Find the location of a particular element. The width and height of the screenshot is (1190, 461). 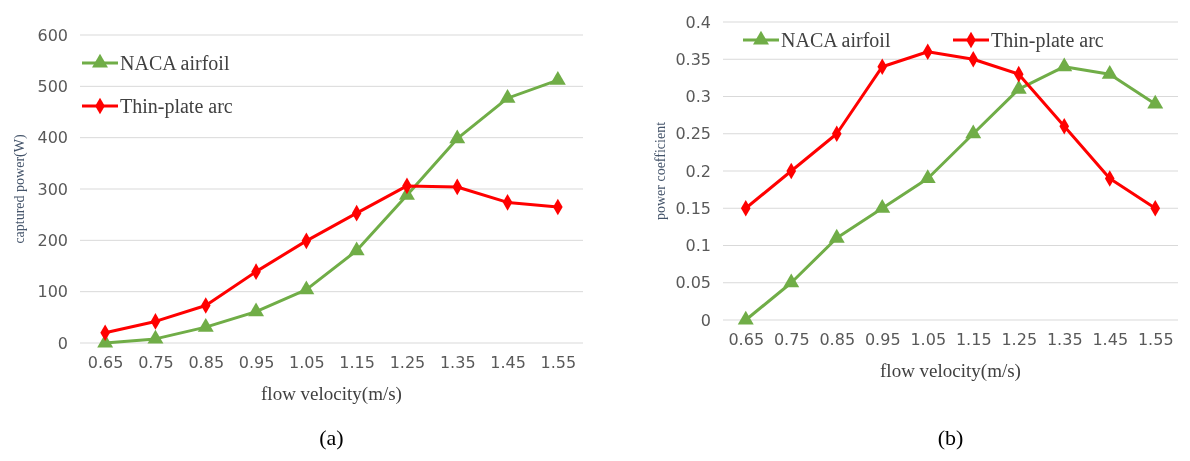

y-tick-label: 0.25 is located at coordinates (693, 134).